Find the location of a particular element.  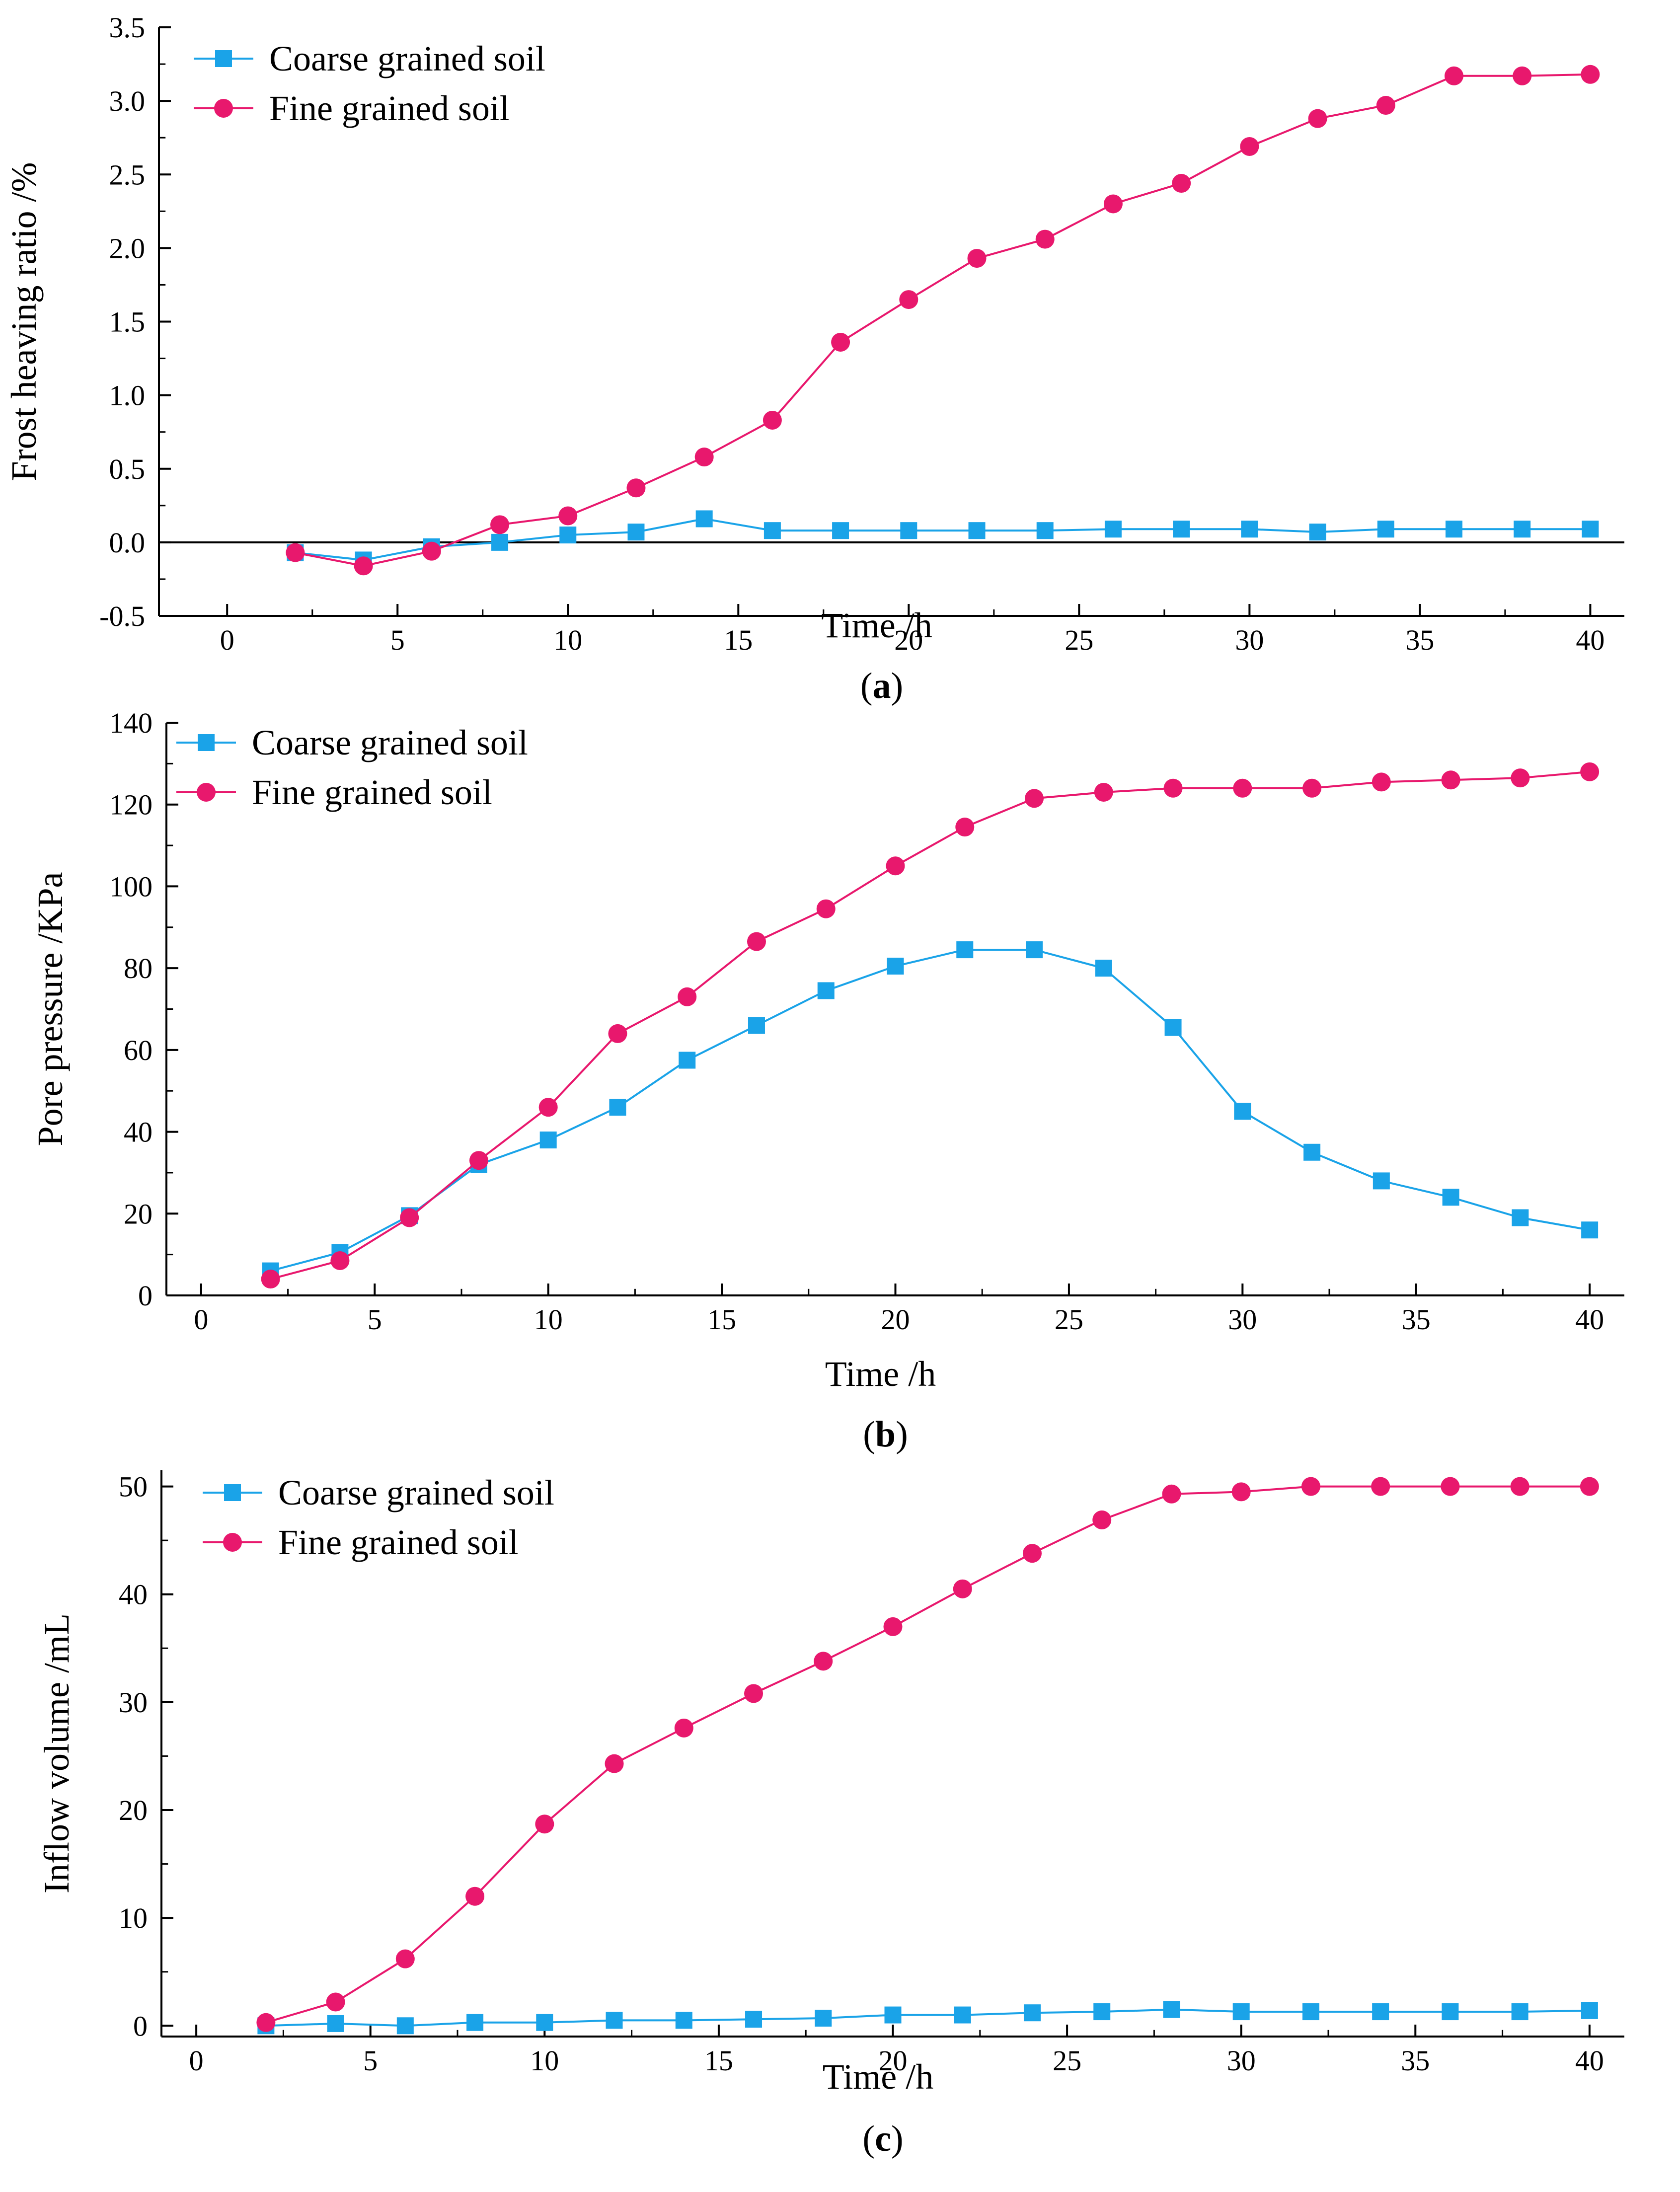

y-tick-label: 2.5 is located at coordinates (127, 174).